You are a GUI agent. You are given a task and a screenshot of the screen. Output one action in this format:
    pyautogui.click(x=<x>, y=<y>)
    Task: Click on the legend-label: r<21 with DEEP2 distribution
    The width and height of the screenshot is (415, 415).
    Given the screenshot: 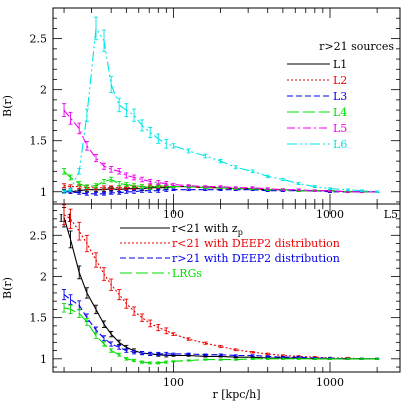 What is the action you would take?
    pyautogui.click(x=256, y=243)
    